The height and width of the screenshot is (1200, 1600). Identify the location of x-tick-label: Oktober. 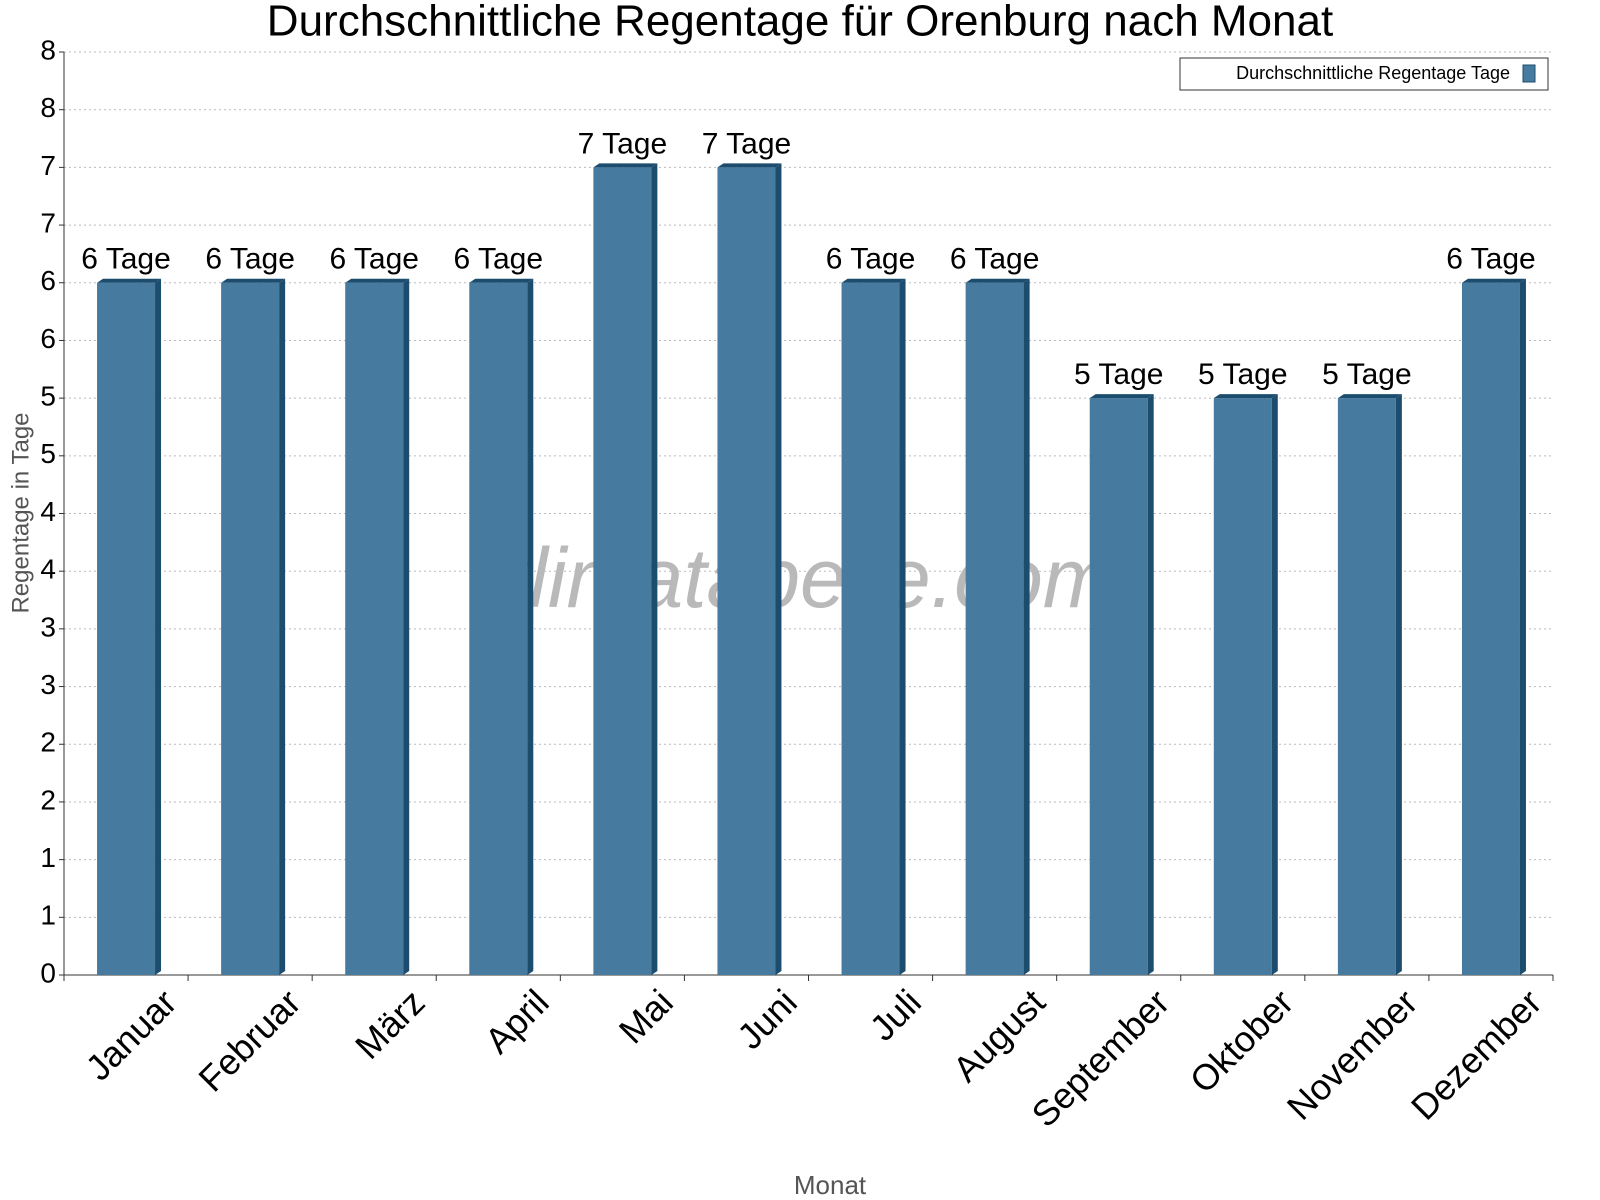
(1242, 1041).